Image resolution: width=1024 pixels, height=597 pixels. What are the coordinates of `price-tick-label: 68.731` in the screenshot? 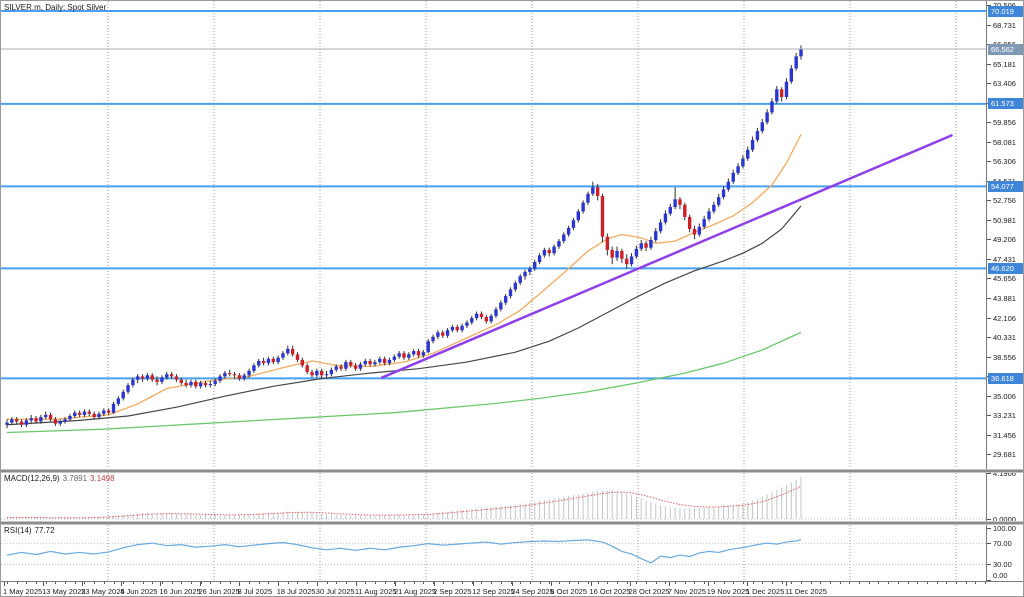 It's located at (1004, 25).